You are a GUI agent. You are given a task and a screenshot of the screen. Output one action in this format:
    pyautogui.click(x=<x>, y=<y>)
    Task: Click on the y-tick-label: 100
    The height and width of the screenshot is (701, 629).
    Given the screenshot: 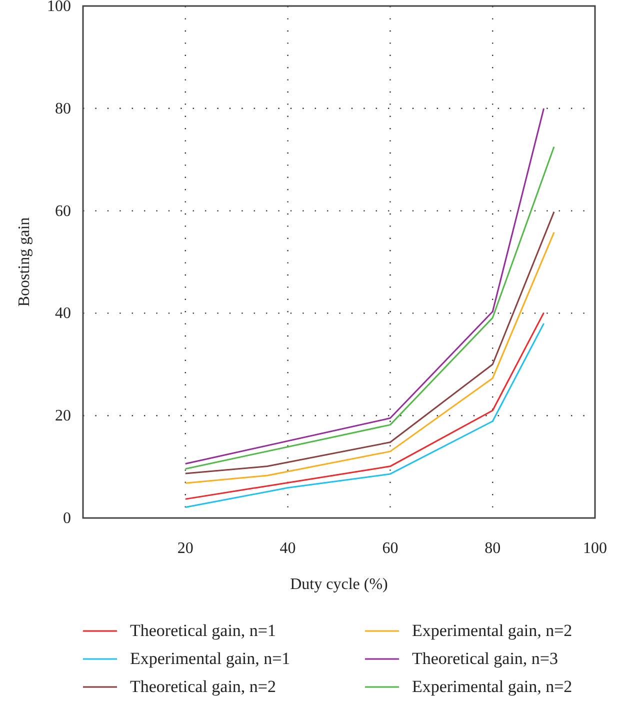 What is the action you would take?
    pyautogui.click(x=59, y=7)
    